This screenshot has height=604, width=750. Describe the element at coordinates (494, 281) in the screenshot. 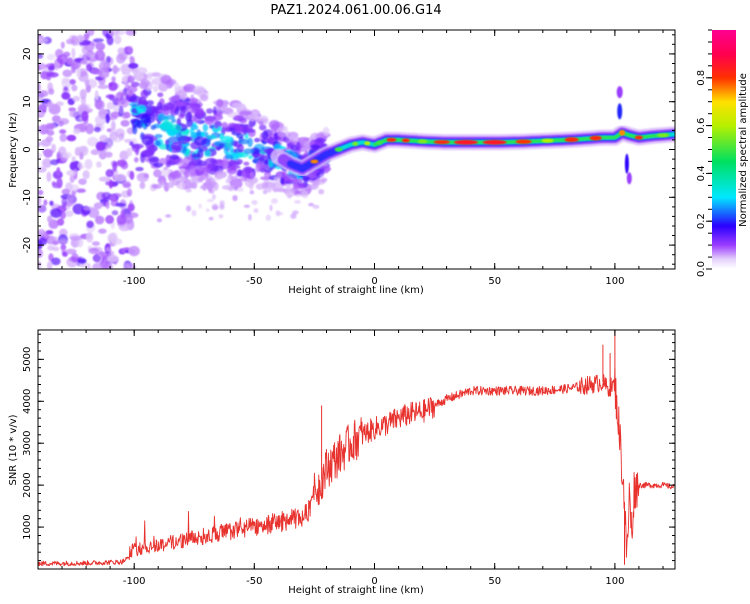

I see `spectrogram-xtick-label: 50` at that location.